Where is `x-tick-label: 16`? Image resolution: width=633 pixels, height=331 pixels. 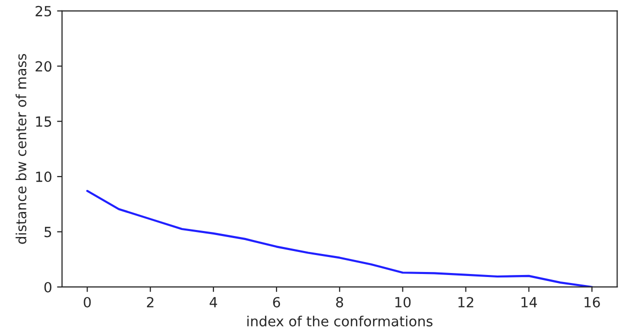 x-tick-label: 16 is located at coordinates (592, 302).